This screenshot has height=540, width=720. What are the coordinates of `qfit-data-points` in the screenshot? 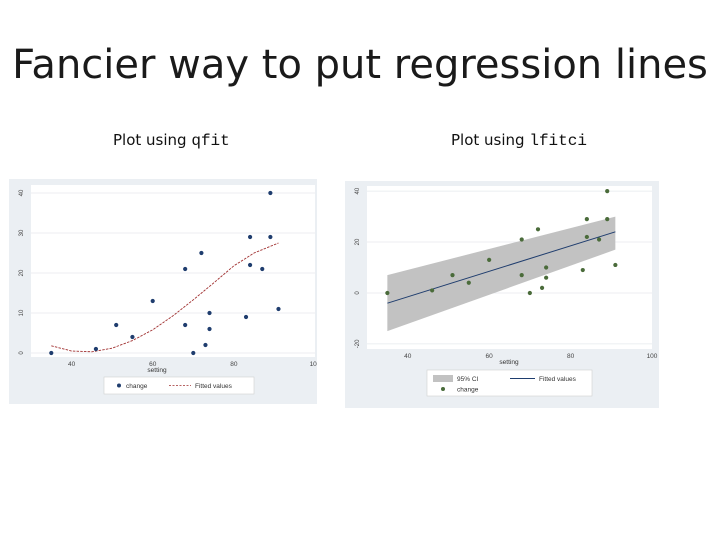 It's located at (165, 273).